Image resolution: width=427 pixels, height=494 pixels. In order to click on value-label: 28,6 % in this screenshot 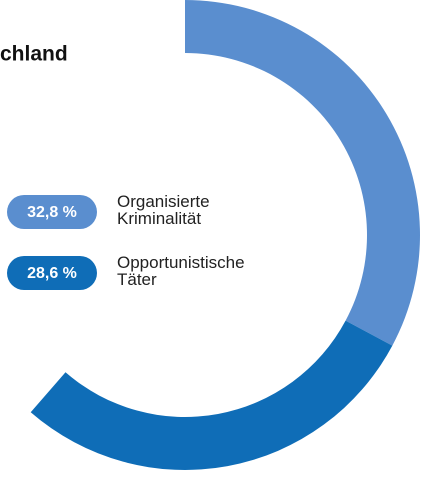, I will do `click(52, 273)`.